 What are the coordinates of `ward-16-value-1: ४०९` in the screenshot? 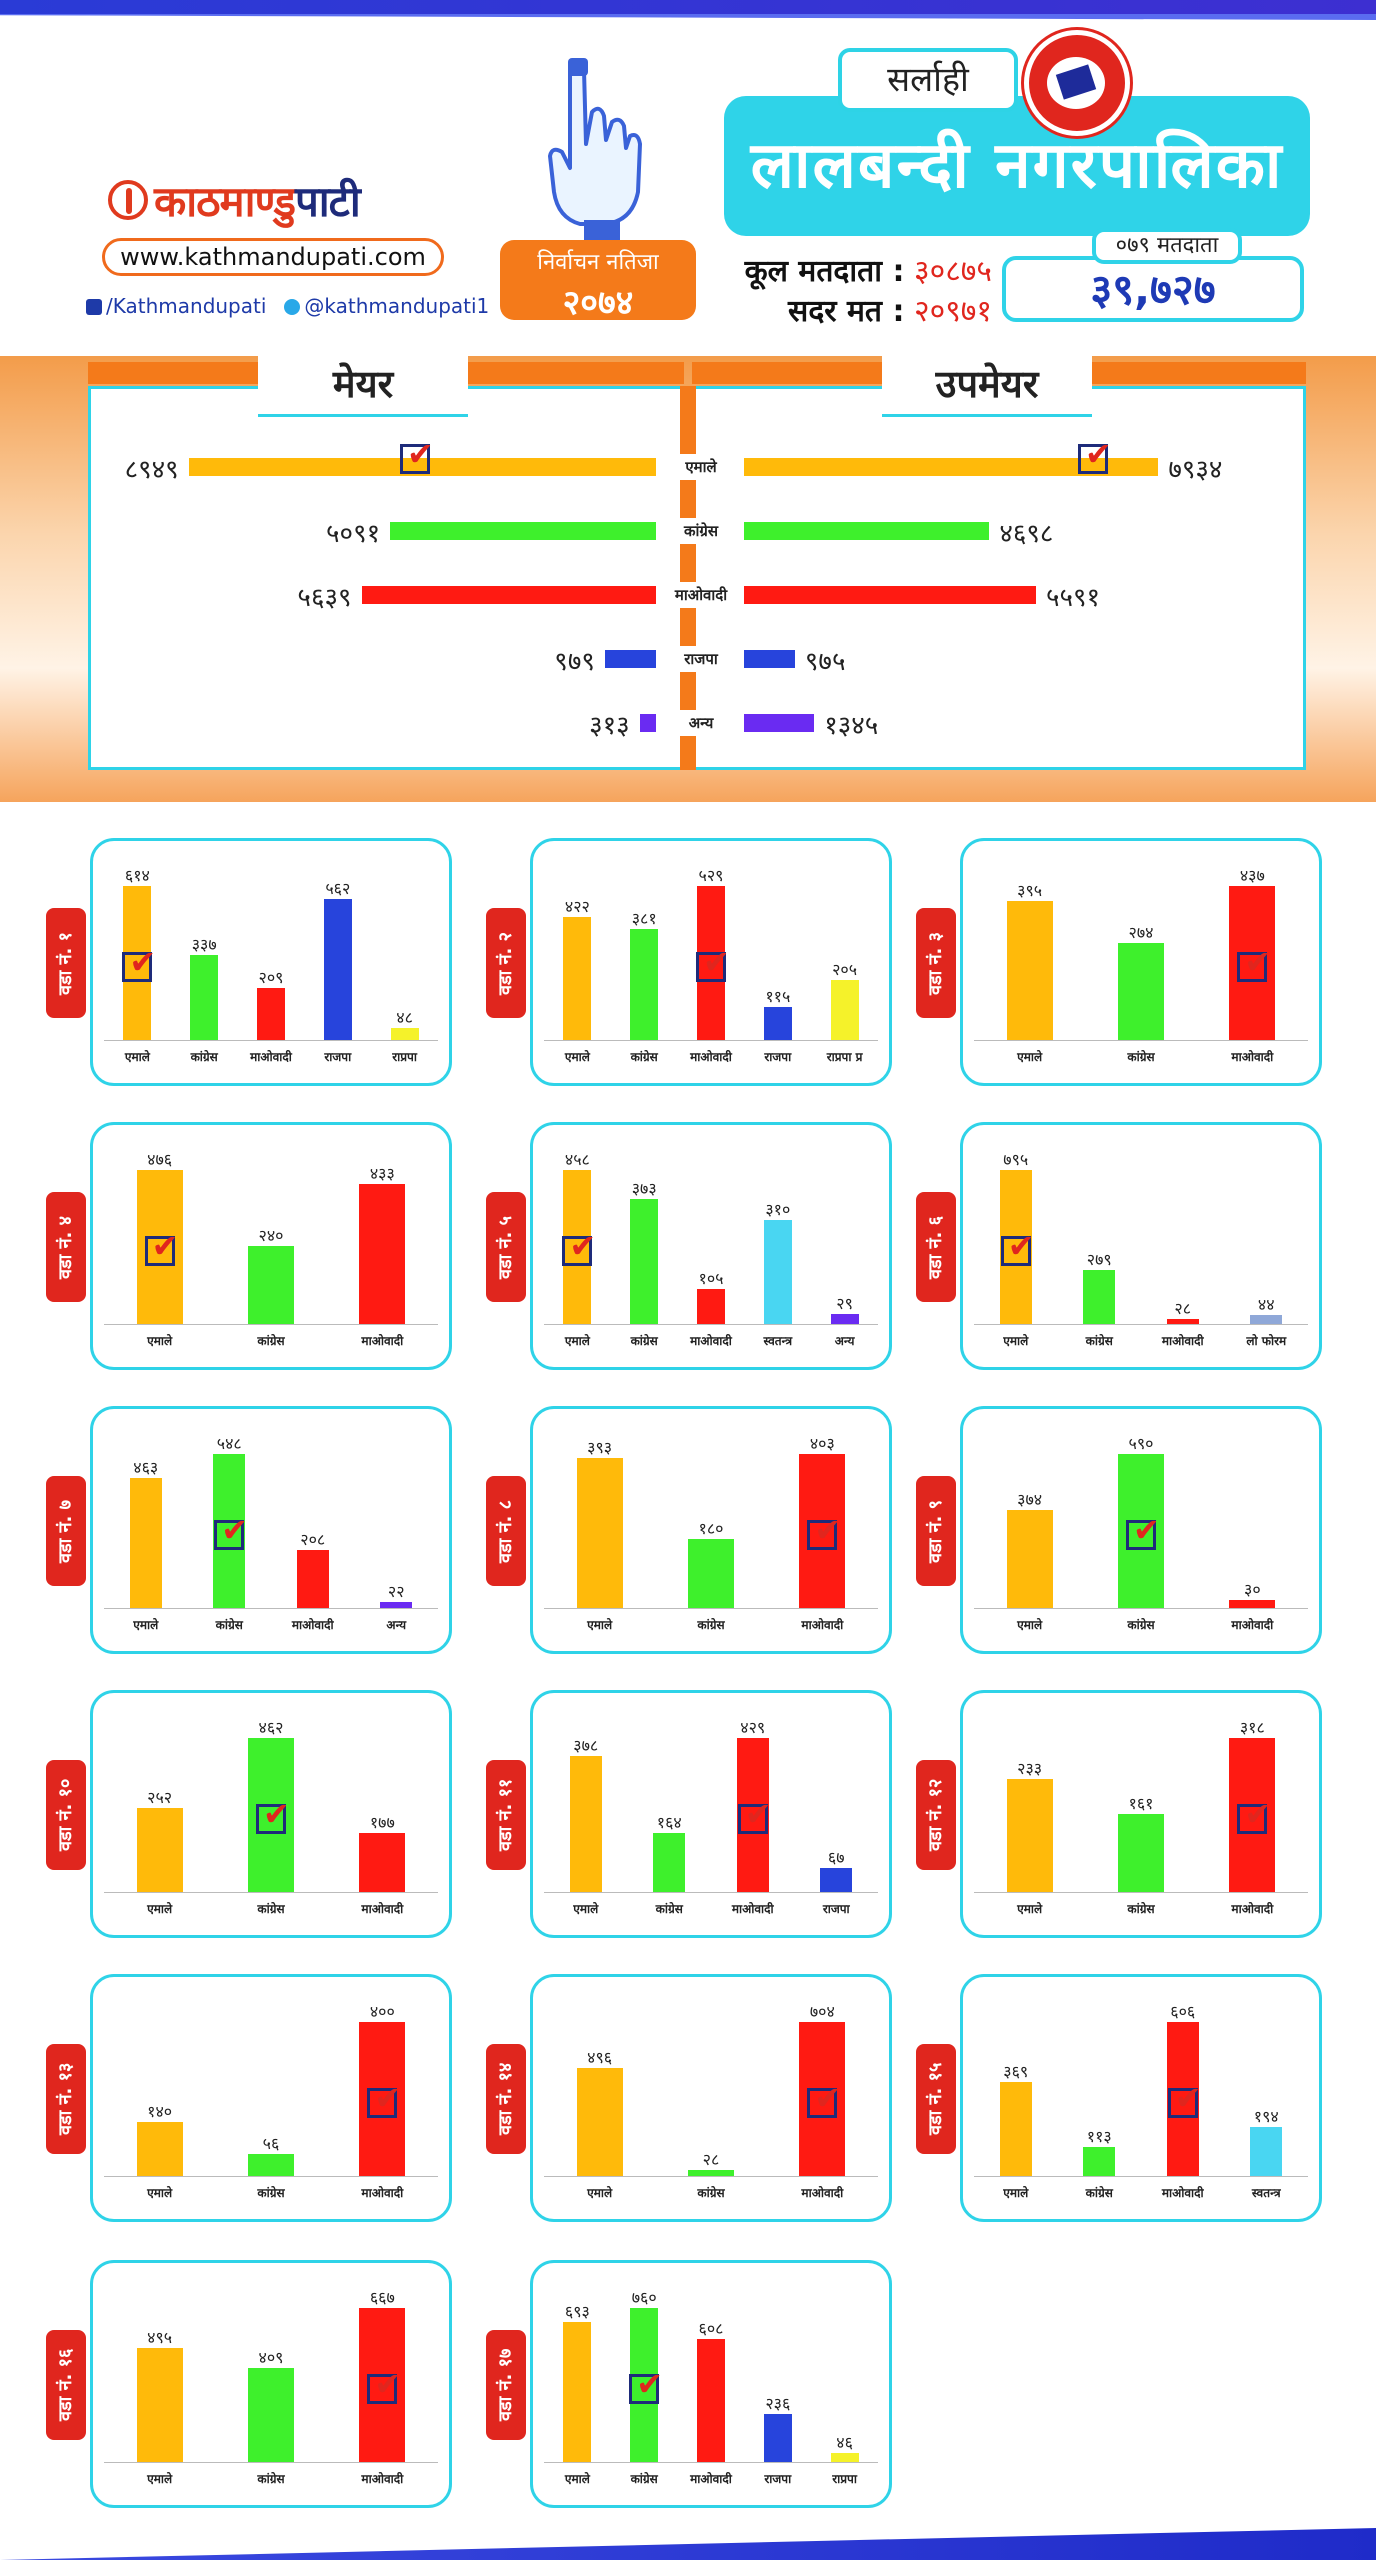 It's located at (271, 2357).